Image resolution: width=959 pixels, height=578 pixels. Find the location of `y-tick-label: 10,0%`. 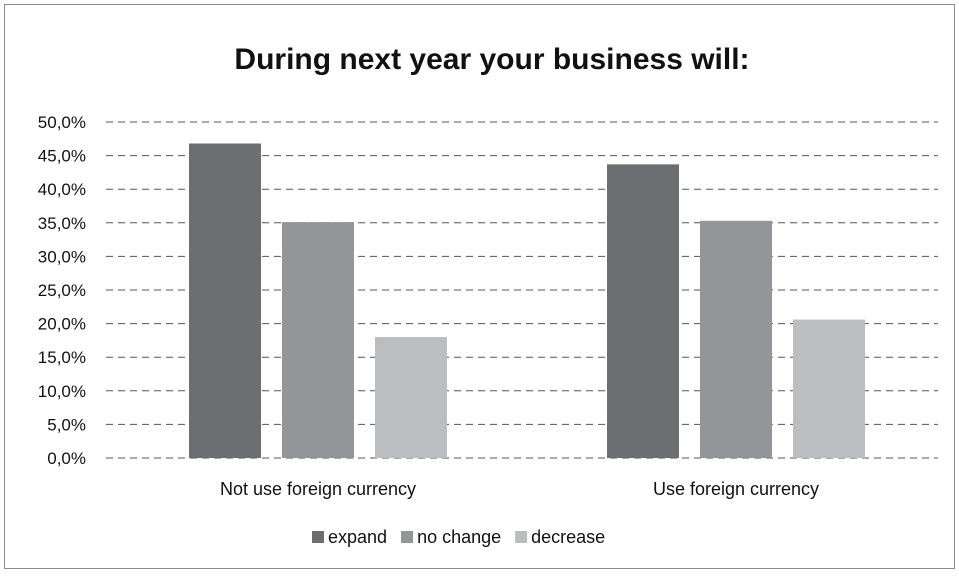

y-tick-label: 10,0% is located at coordinates (62, 391).